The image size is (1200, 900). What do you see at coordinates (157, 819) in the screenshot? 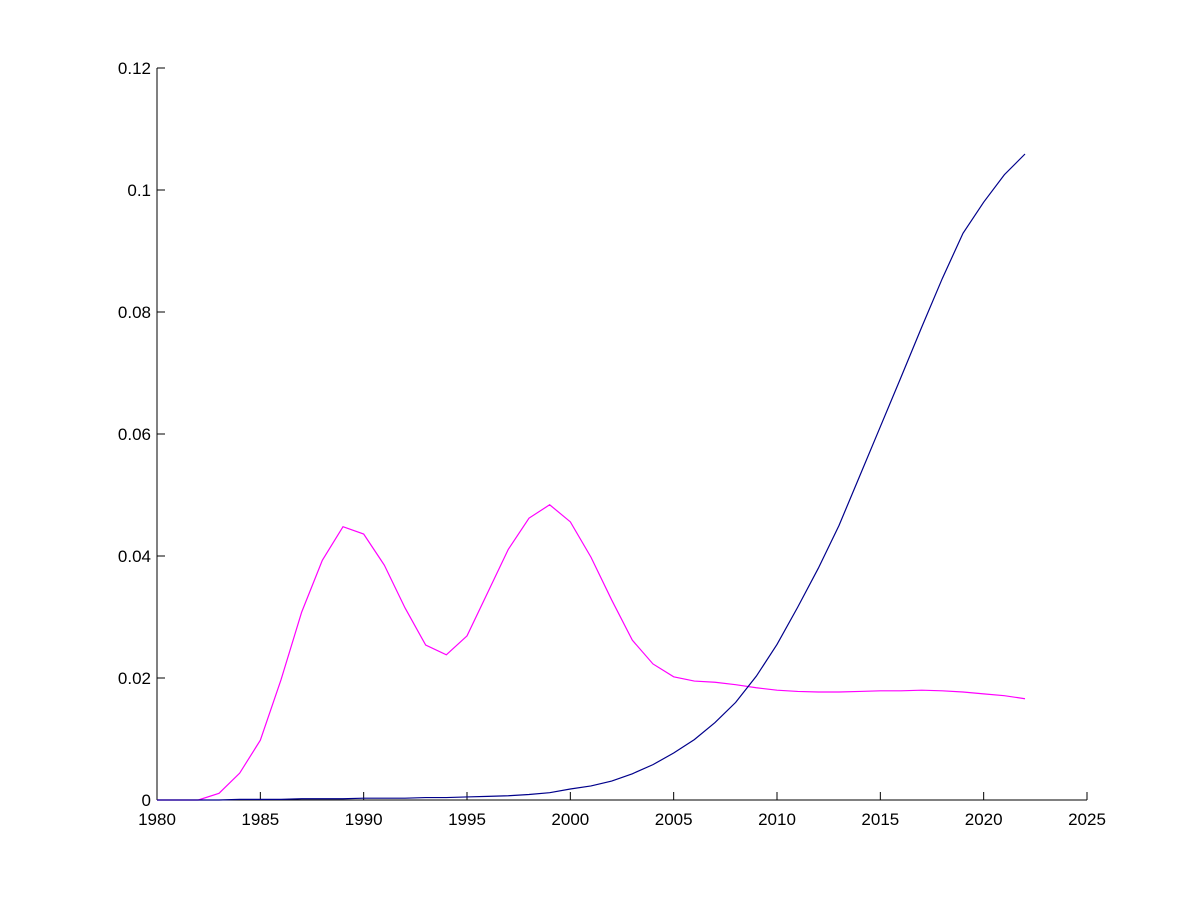
I see `x-tick-label: 1980` at bounding box center [157, 819].